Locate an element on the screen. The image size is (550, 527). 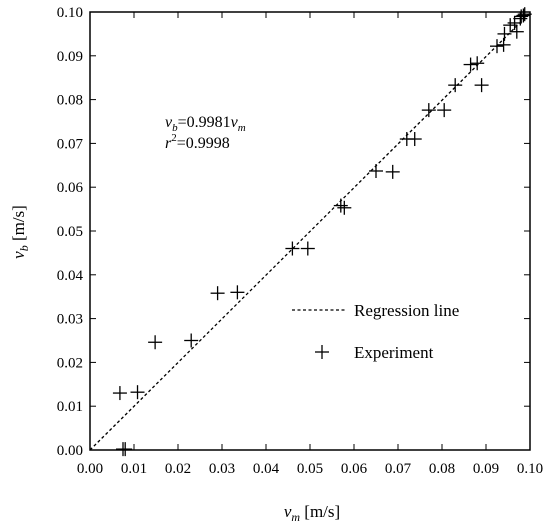
y-tick-label: 0.02 is located at coordinates (70, 363).